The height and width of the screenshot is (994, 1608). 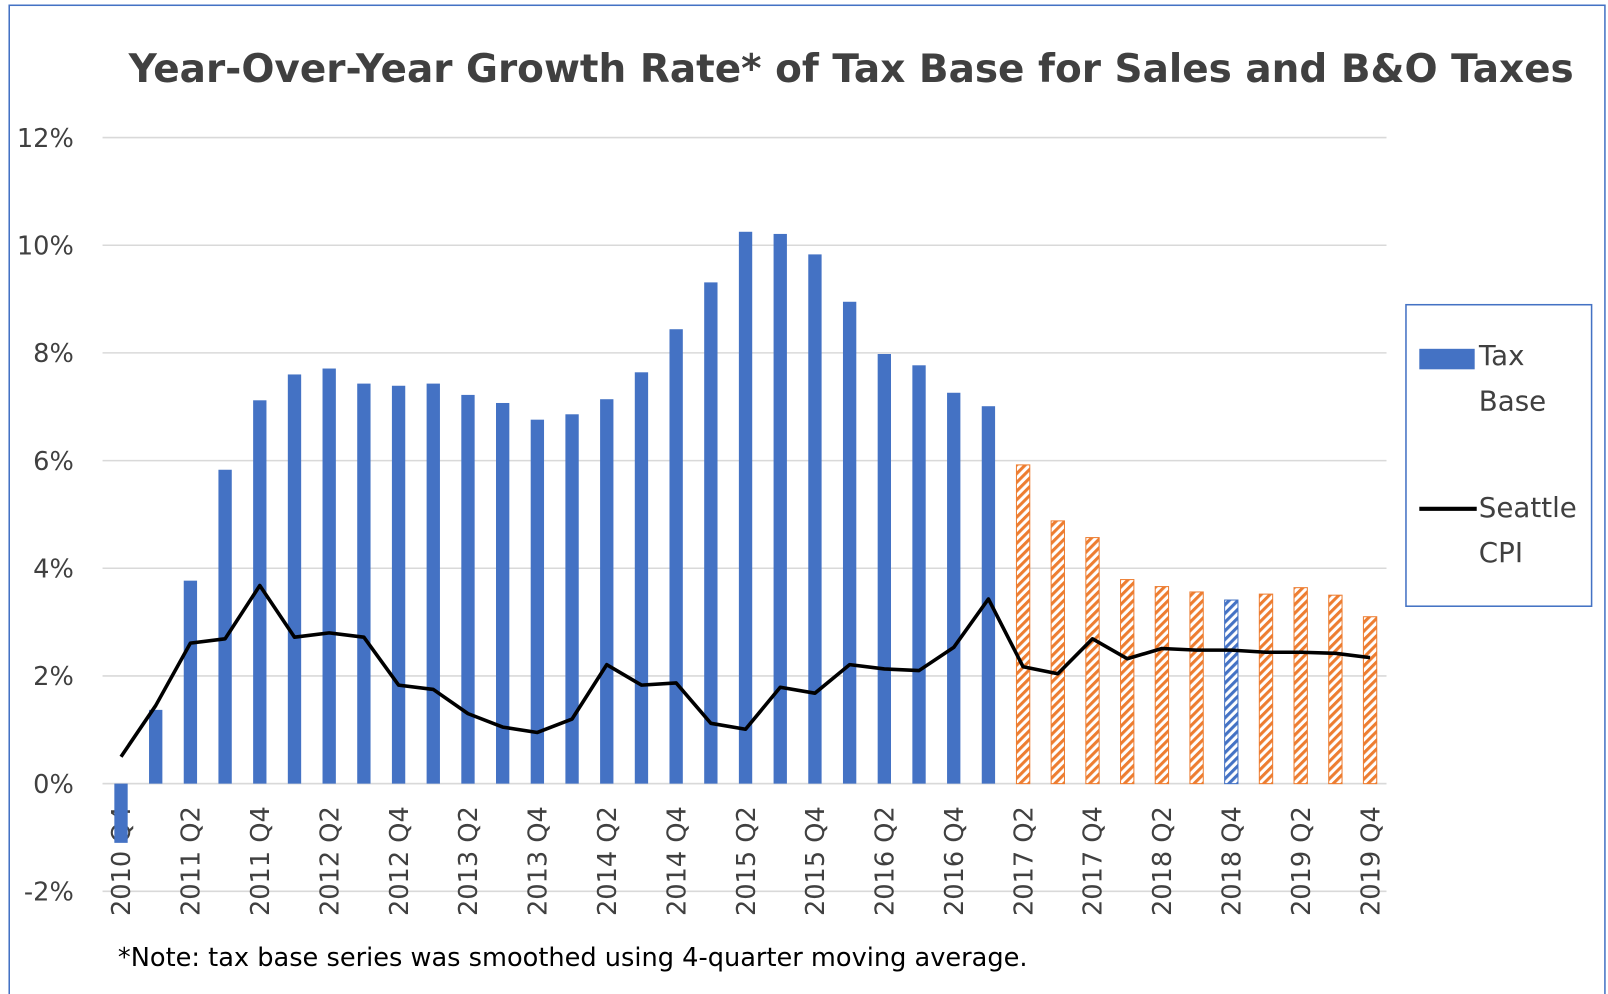 I want to click on x-tick-label: 2012 Q4, so click(x=400, y=861).